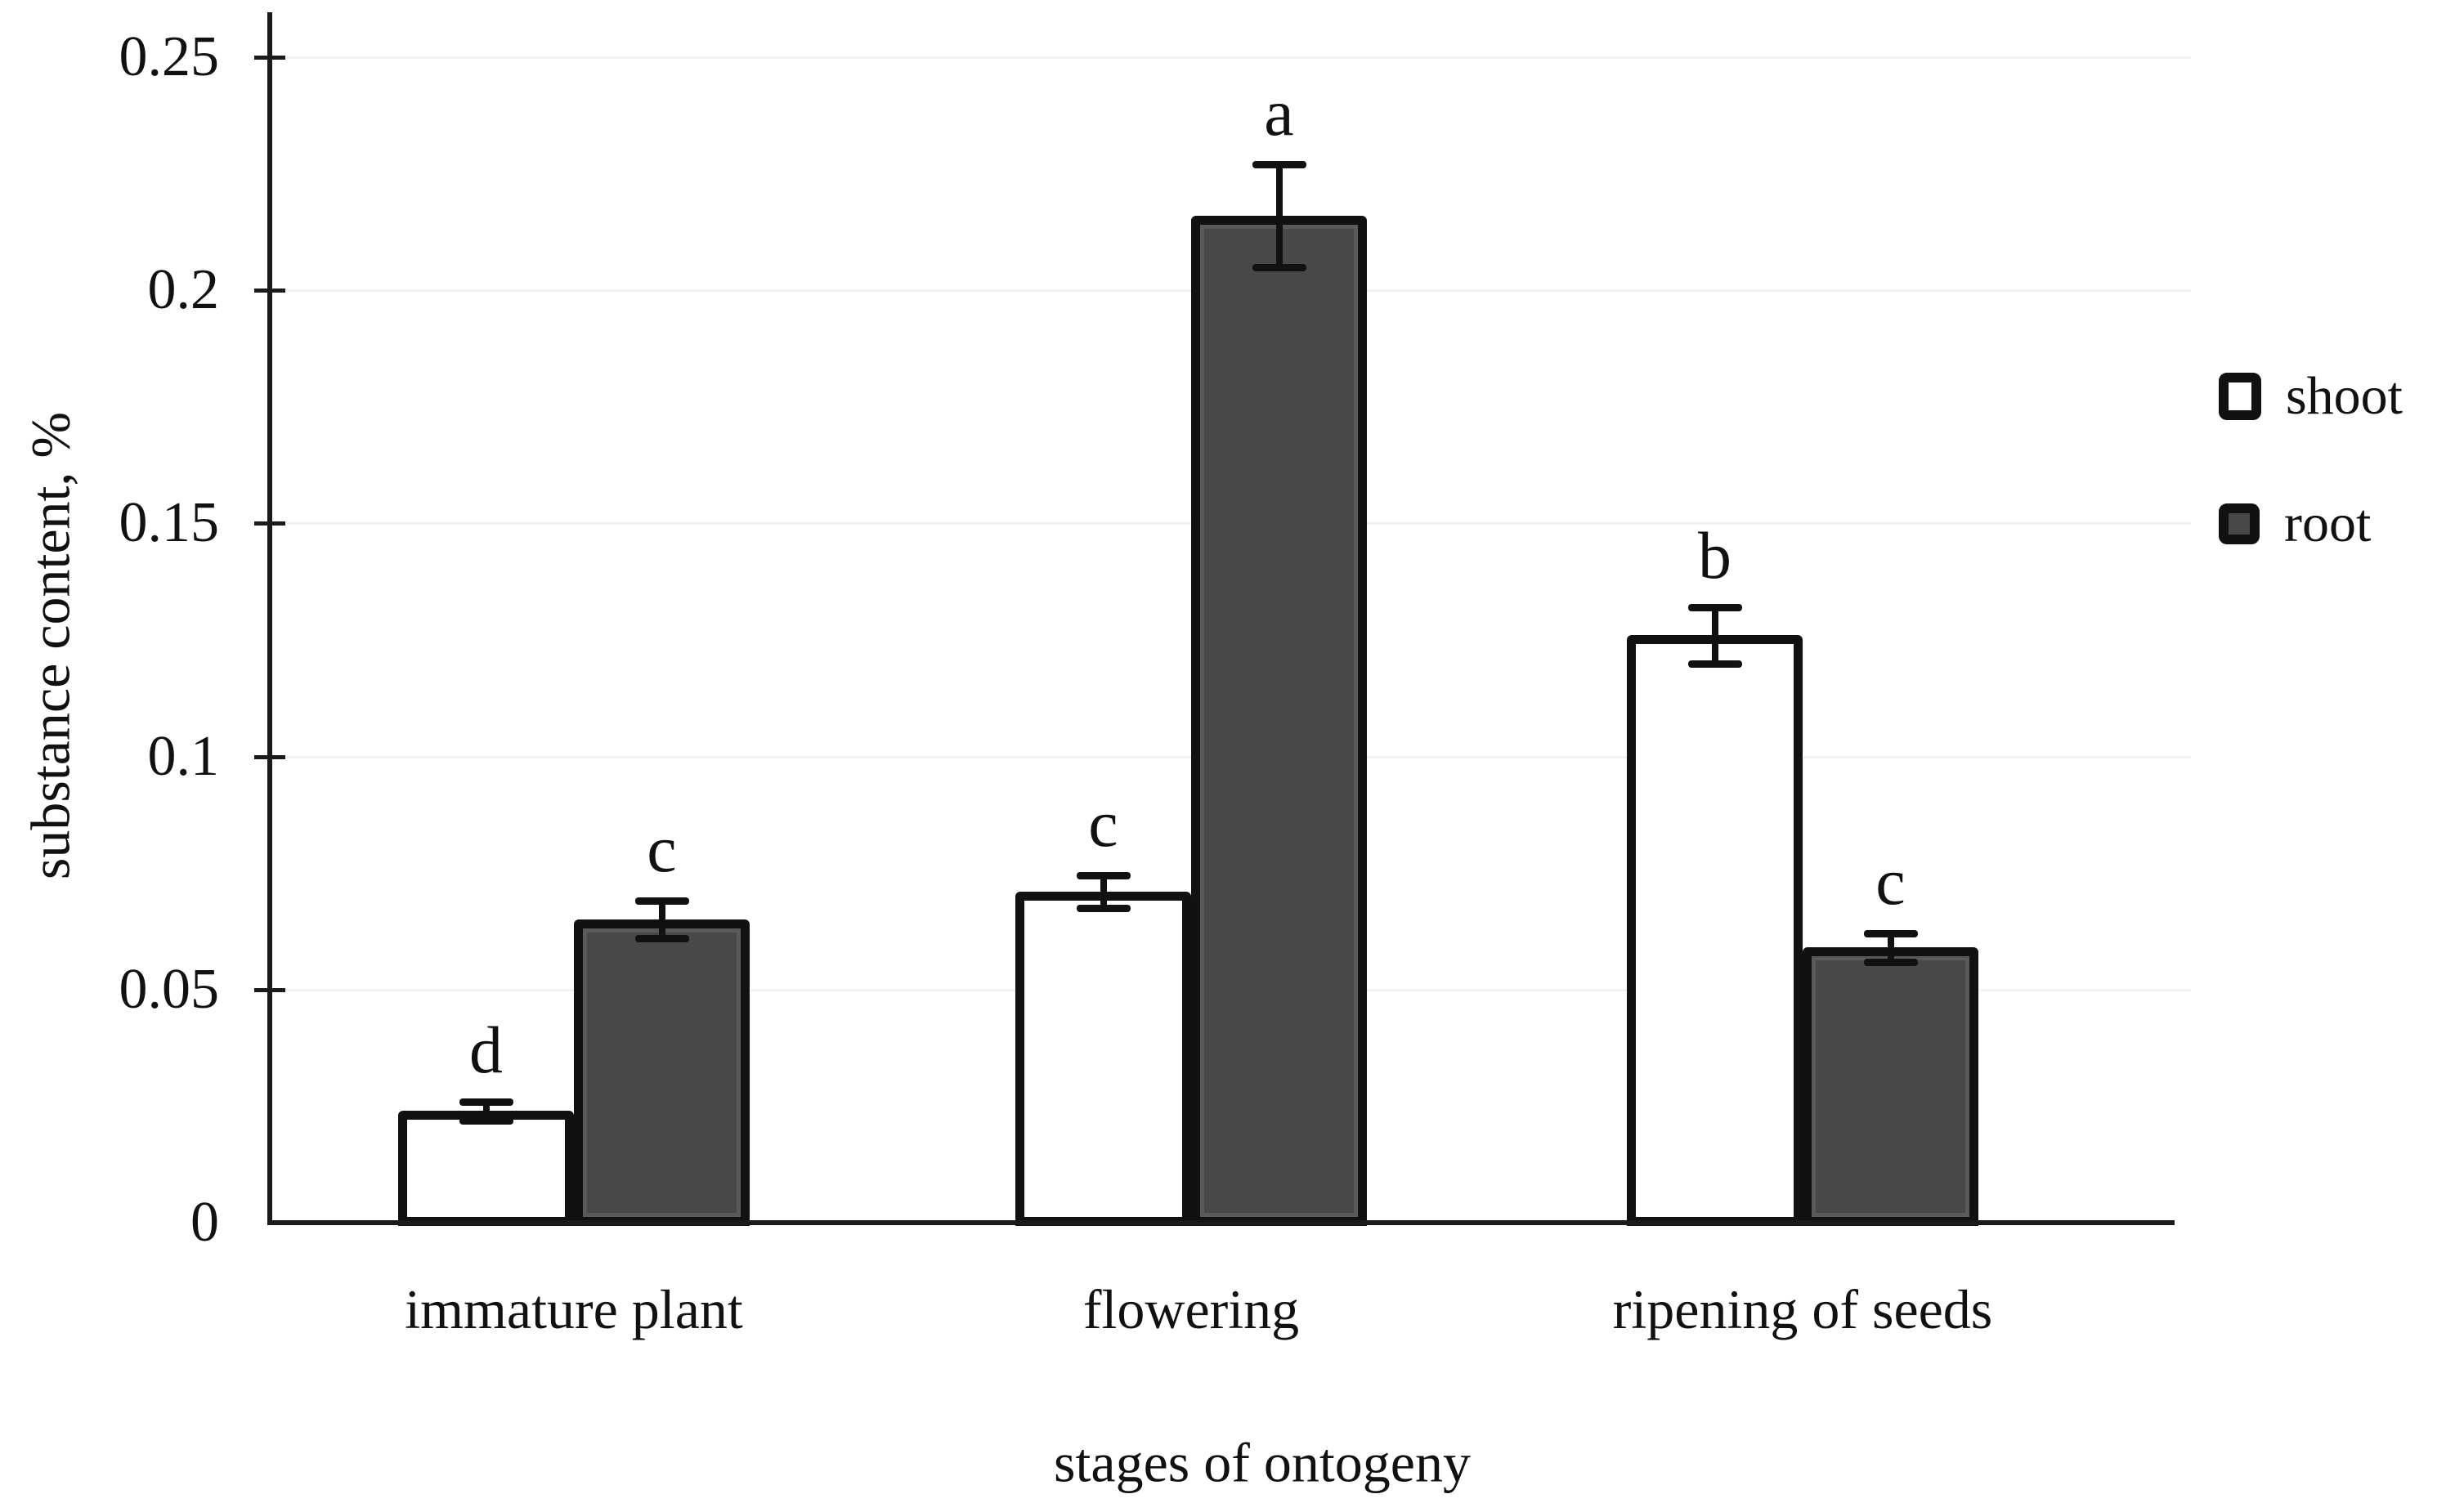 This screenshot has width=2446, height=1512. I want to click on x-axis-line, so click(1221, 1222).